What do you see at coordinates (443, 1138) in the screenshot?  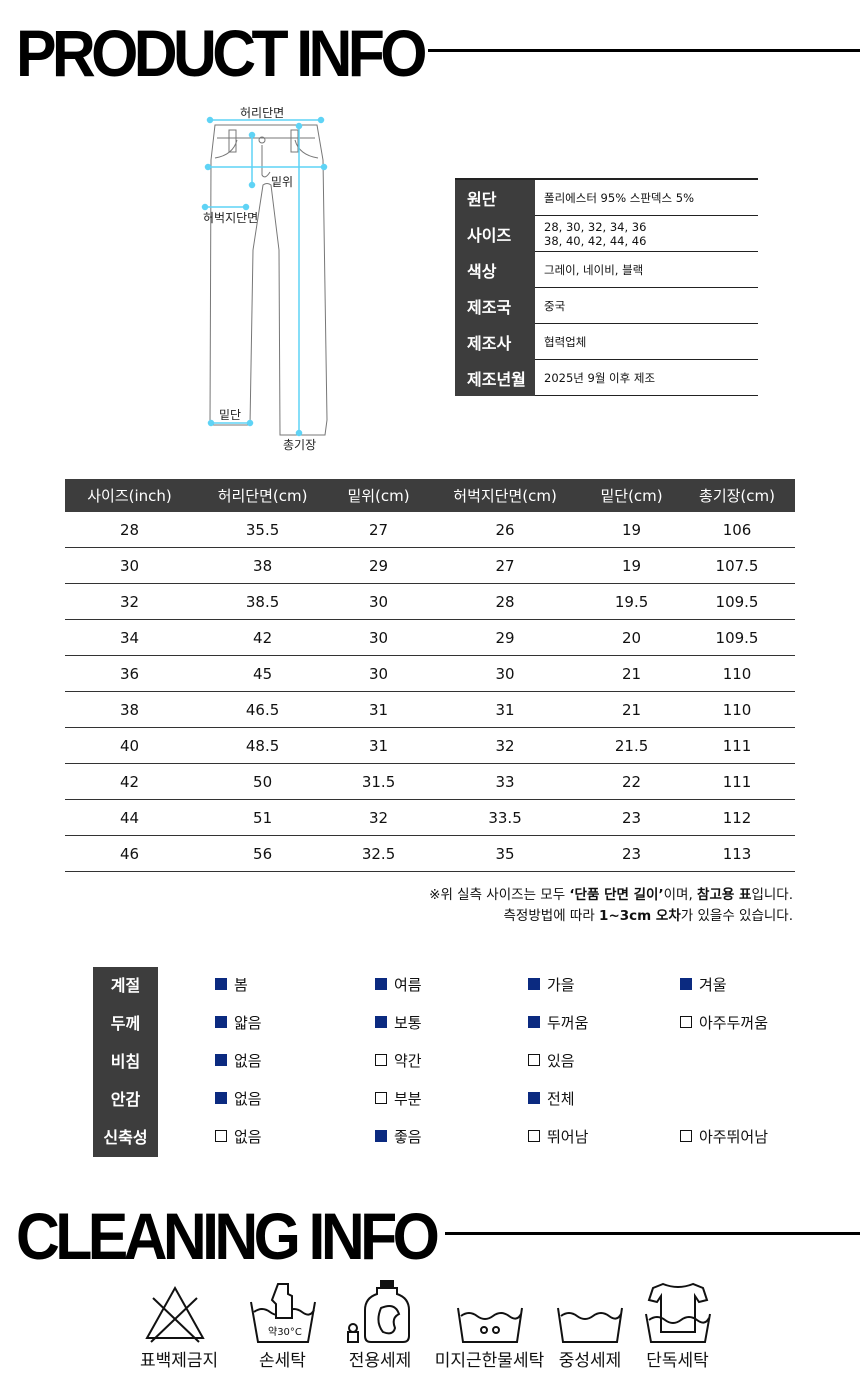 I see `attribute-row: 신축성 없음 좋음 뛰어남 아주뛰어남` at bounding box center [443, 1138].